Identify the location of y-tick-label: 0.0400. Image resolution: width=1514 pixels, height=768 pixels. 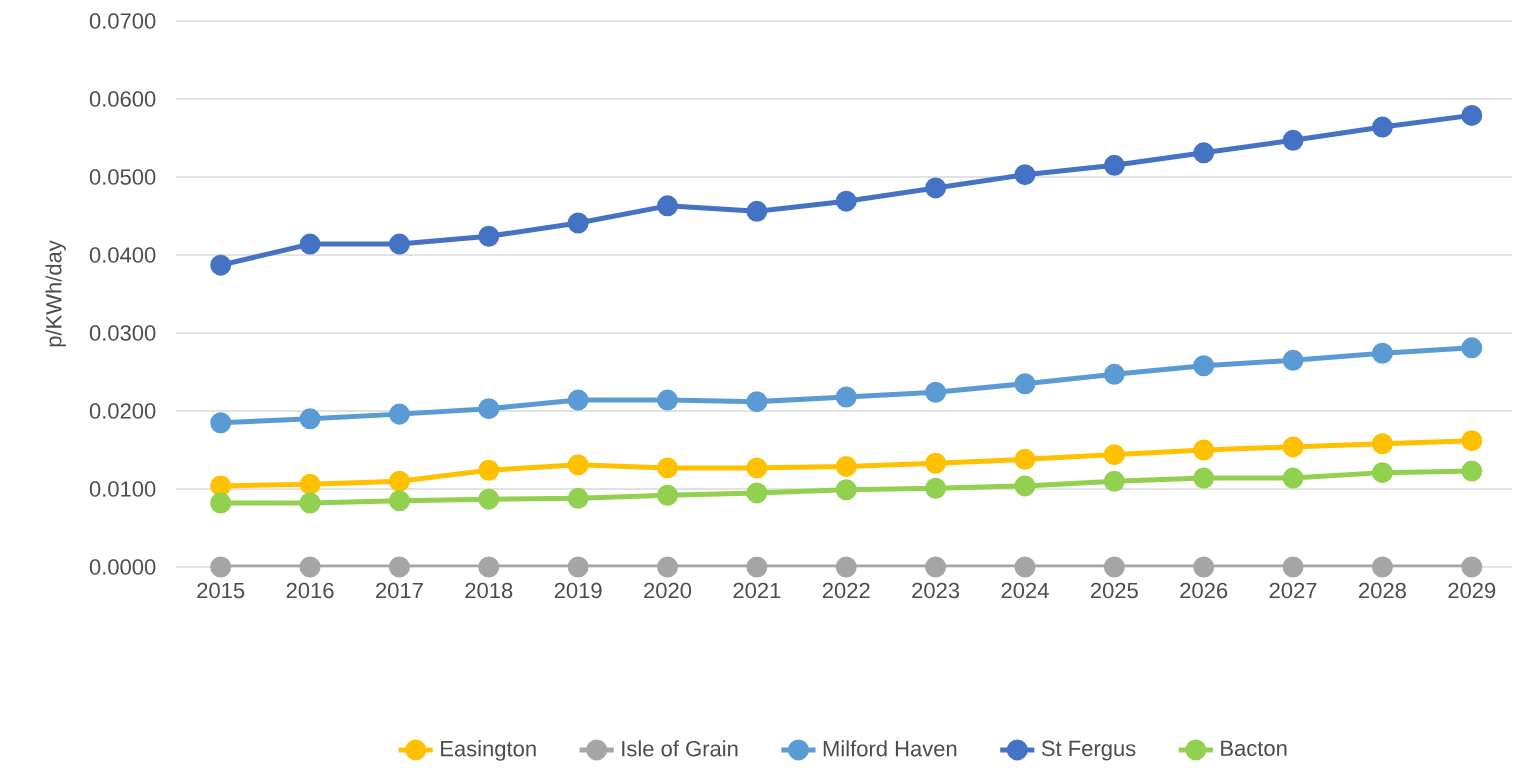
(122, 255).